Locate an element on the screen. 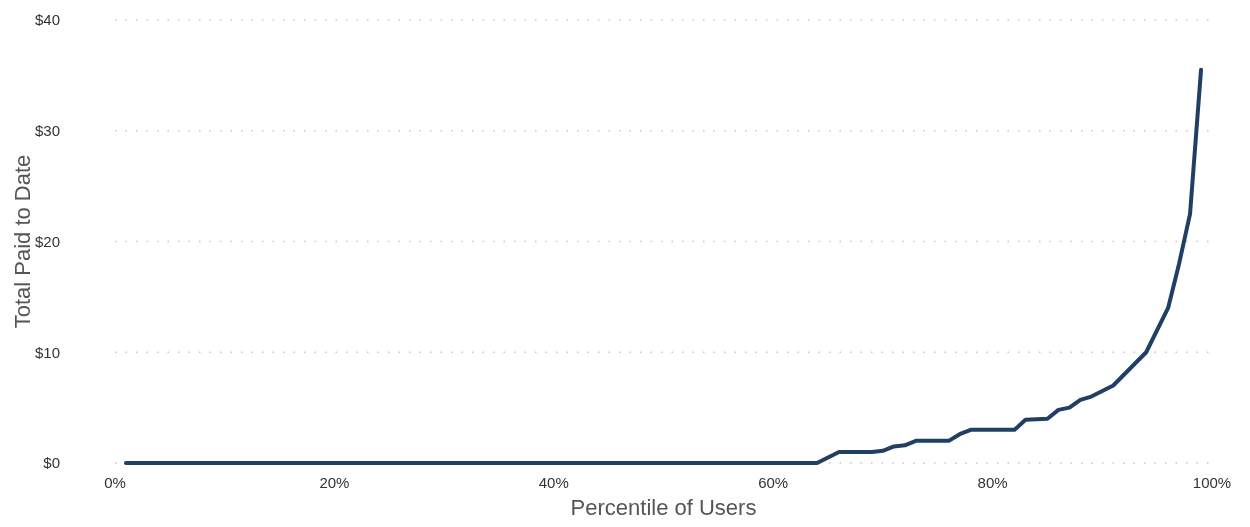 Image resolution: width=1250 pixels, height=527 pixels. x-tick-label: 100% is located at coordinates (1212, 482).